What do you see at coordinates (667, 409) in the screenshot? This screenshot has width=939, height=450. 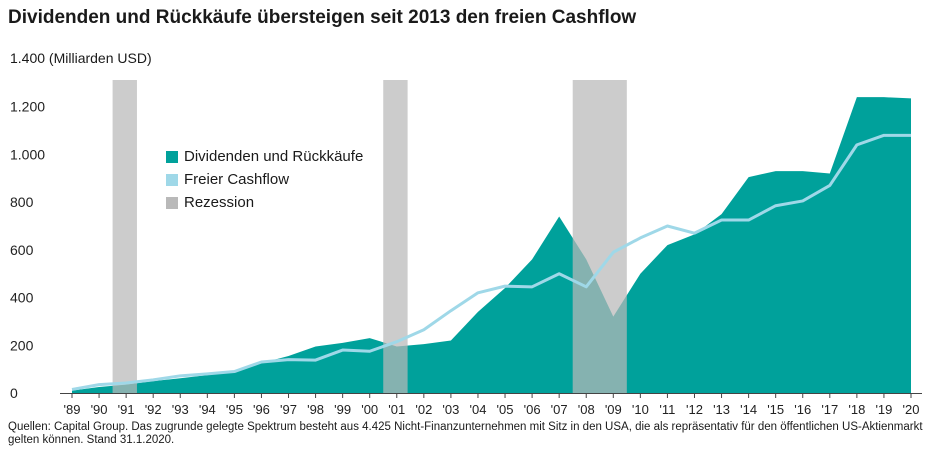 I see `x-tick-label: '11` at bounding box center [667, 409].